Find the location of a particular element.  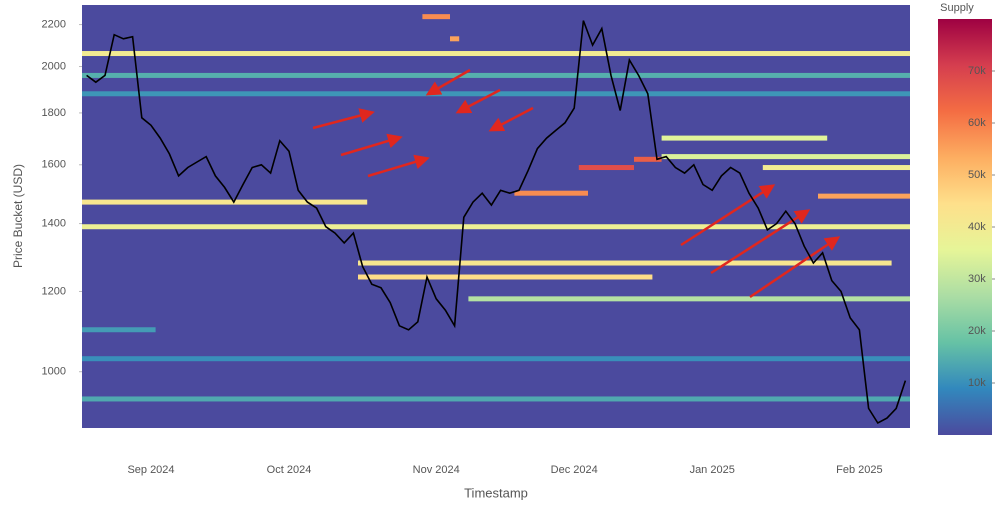

x-tick-label: Oct 2024 is located at coordinates (289, 470).